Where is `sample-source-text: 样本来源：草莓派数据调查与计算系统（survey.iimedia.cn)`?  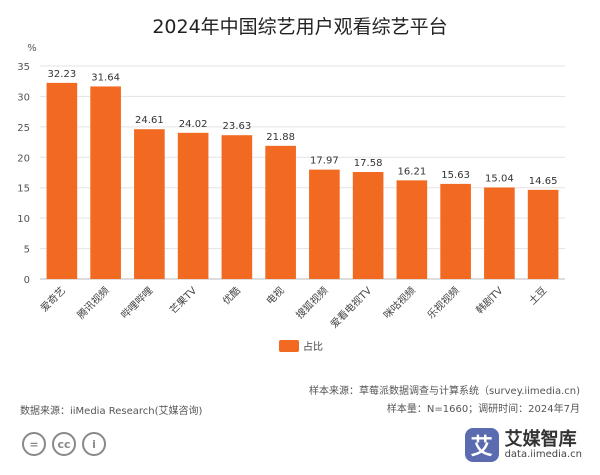 sample-source-text: 样本来源：草莓派数据调查与计算系统（survey.iimedia.cn) is located at coordinates (444, 391).